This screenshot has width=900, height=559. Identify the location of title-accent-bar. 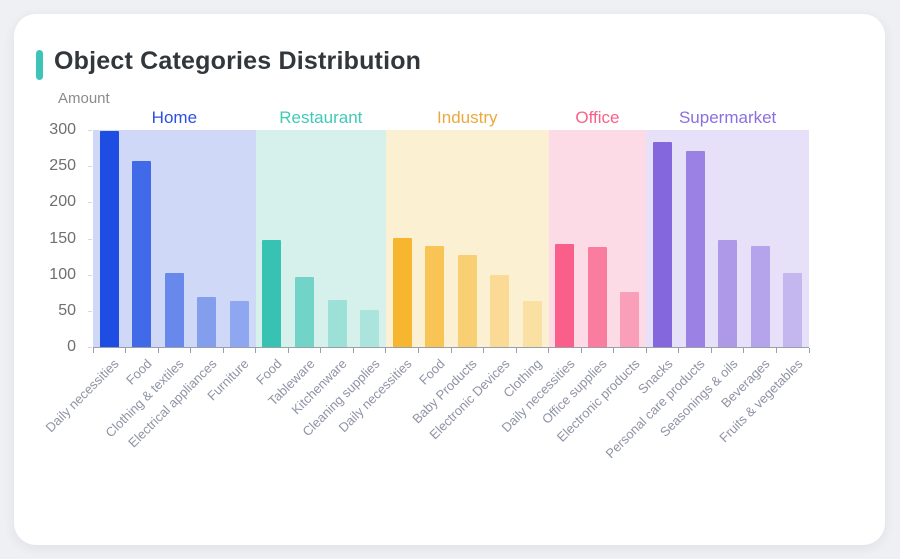
(39, 65).